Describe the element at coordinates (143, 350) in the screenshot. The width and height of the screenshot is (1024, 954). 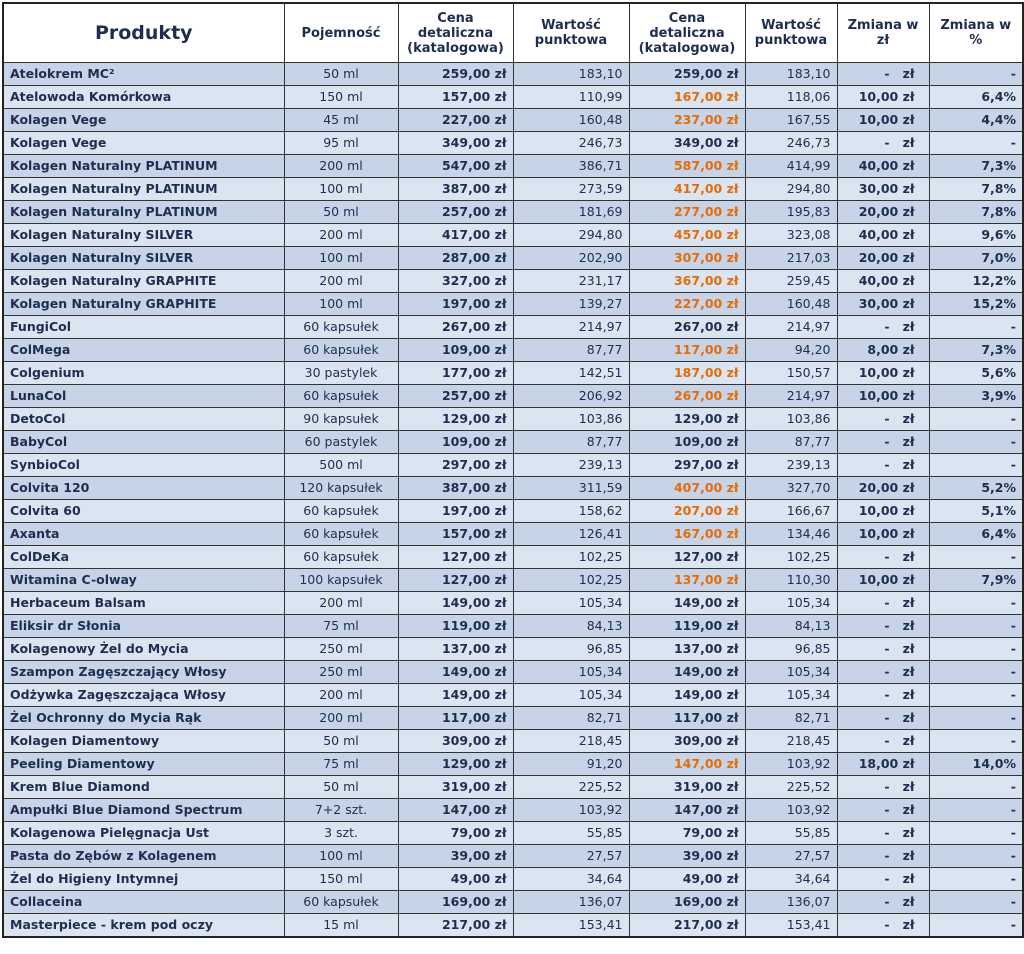
I see `cell: ColMega` at that location.